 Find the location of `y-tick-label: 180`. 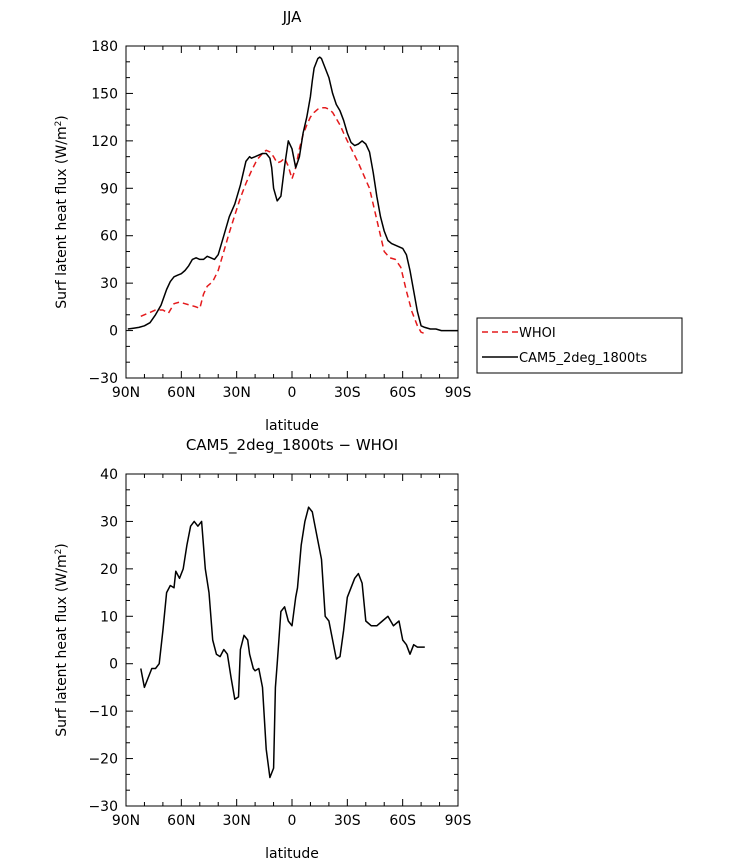

y-tick-label: 180 is located at coordinates (104, 47).